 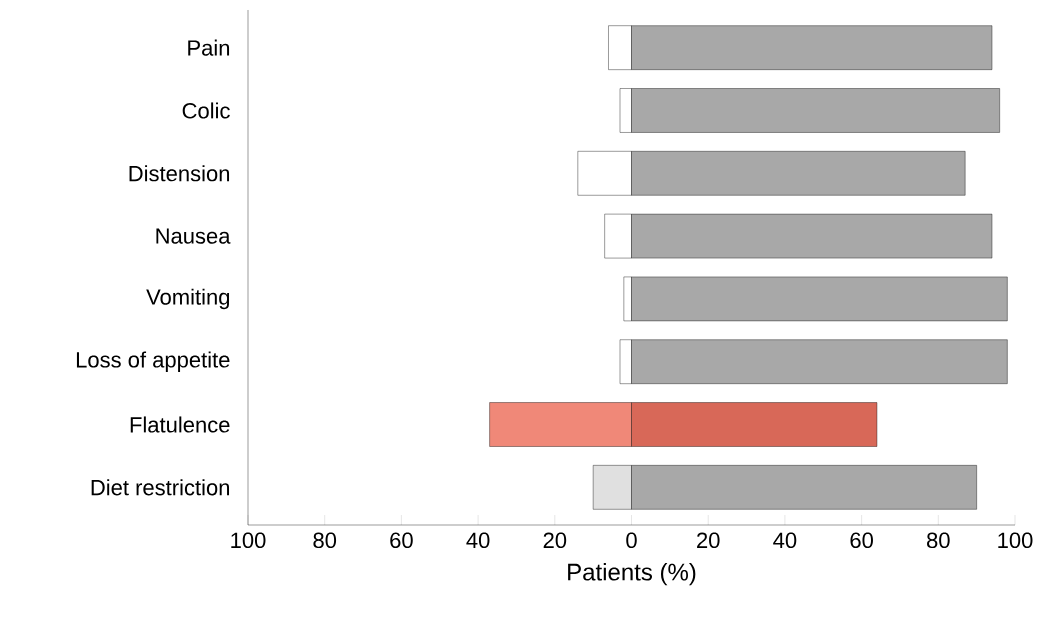 I want to click on x-tick-label: 0, so click(x=631, y=540).